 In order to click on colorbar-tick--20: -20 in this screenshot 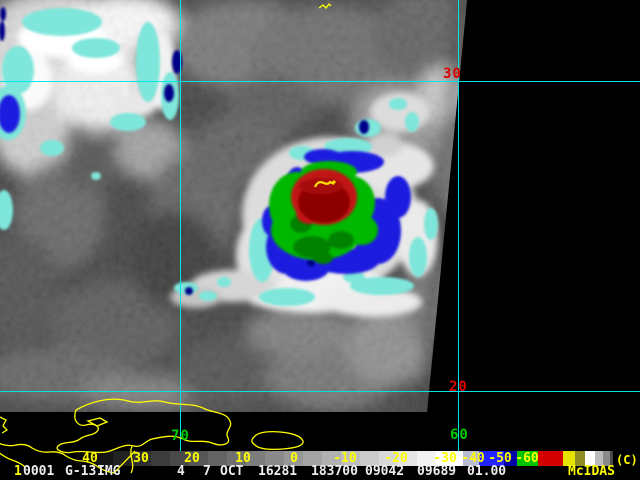, I will do `click(396, 458)`.